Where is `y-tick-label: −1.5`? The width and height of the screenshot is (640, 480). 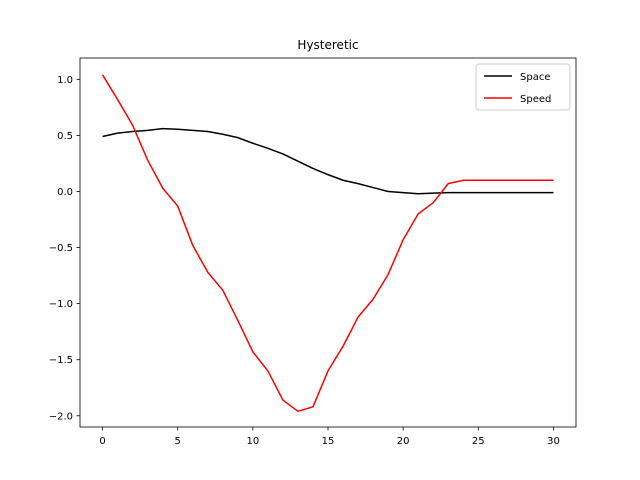
y-tick-label: −1.5 is located at coordinates (61, 360).